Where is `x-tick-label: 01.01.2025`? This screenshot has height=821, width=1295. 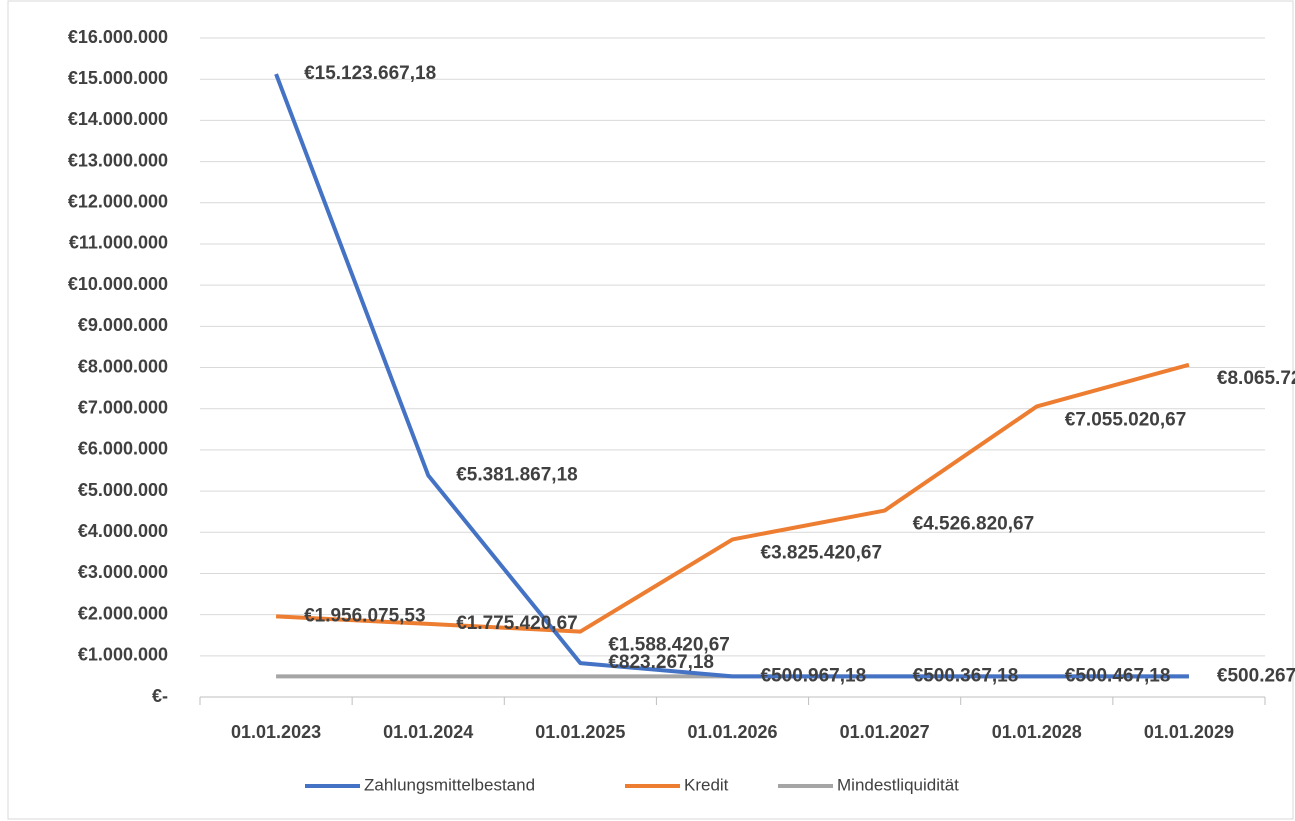
x-tick-label: 01.01.2025 is located at coordinates (580, 732).